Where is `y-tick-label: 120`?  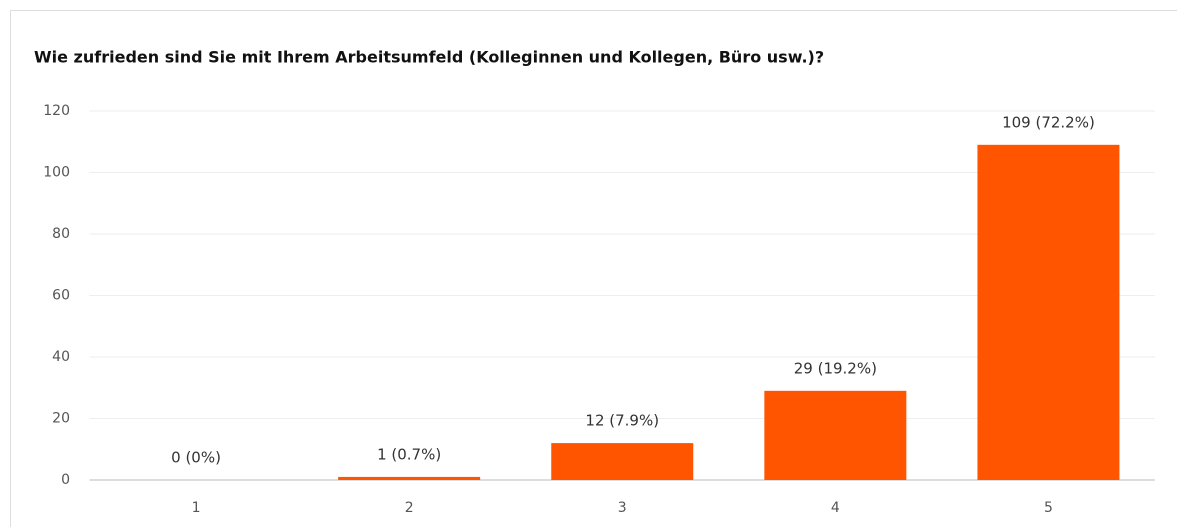
y-tick-label: 120 is located at coordinates (56, 111).